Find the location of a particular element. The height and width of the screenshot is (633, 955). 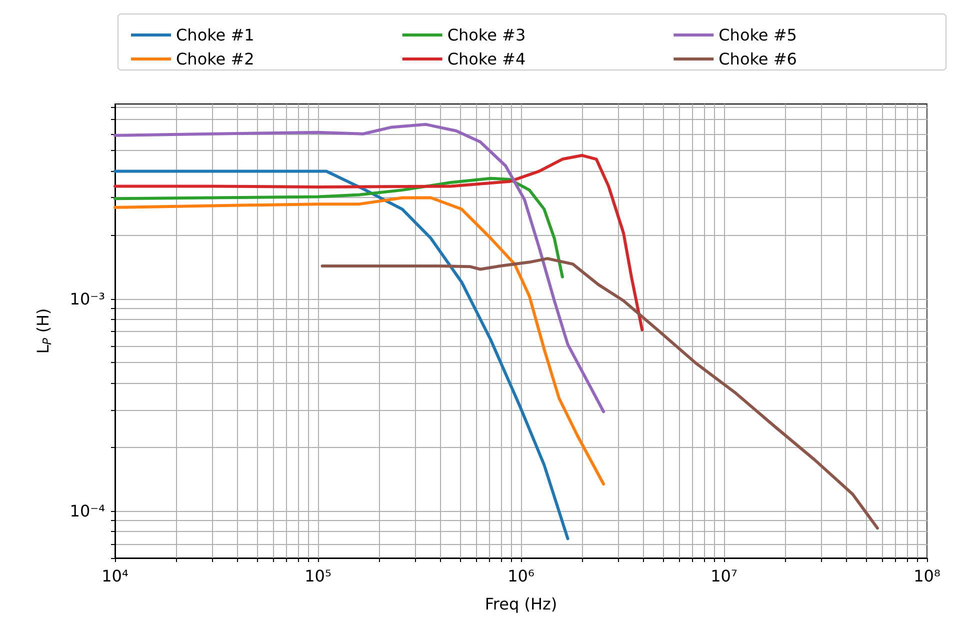

x-tick-label: 10⁵ is located at coordinates (318, 576).